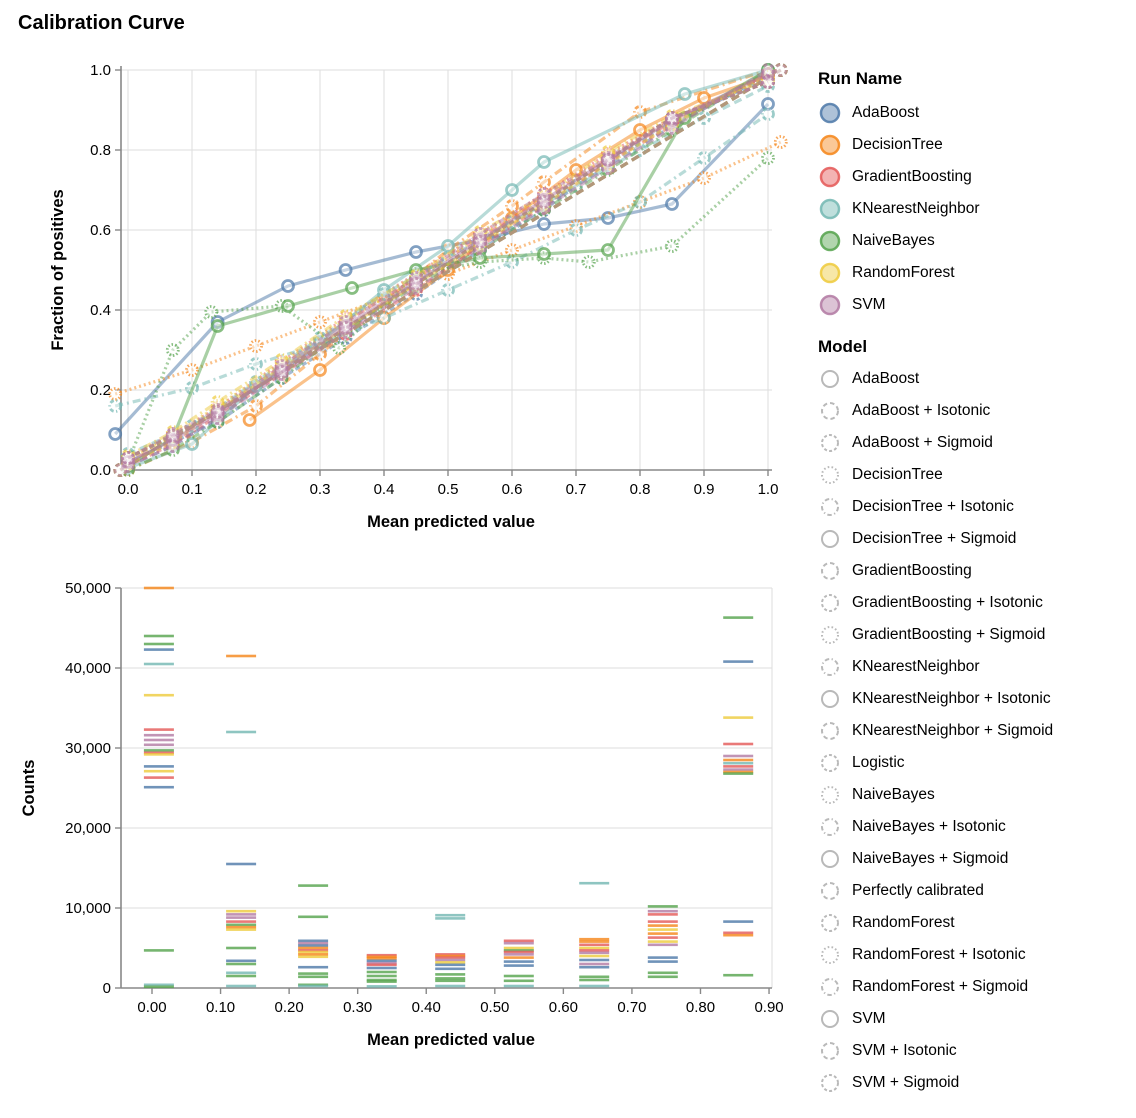 The width and height of the screenshot is (1136, 1118). Describe the element at coordinates (100, 390) in the screenshot. I see `y-axis-tick-label: 0.2` at that location.